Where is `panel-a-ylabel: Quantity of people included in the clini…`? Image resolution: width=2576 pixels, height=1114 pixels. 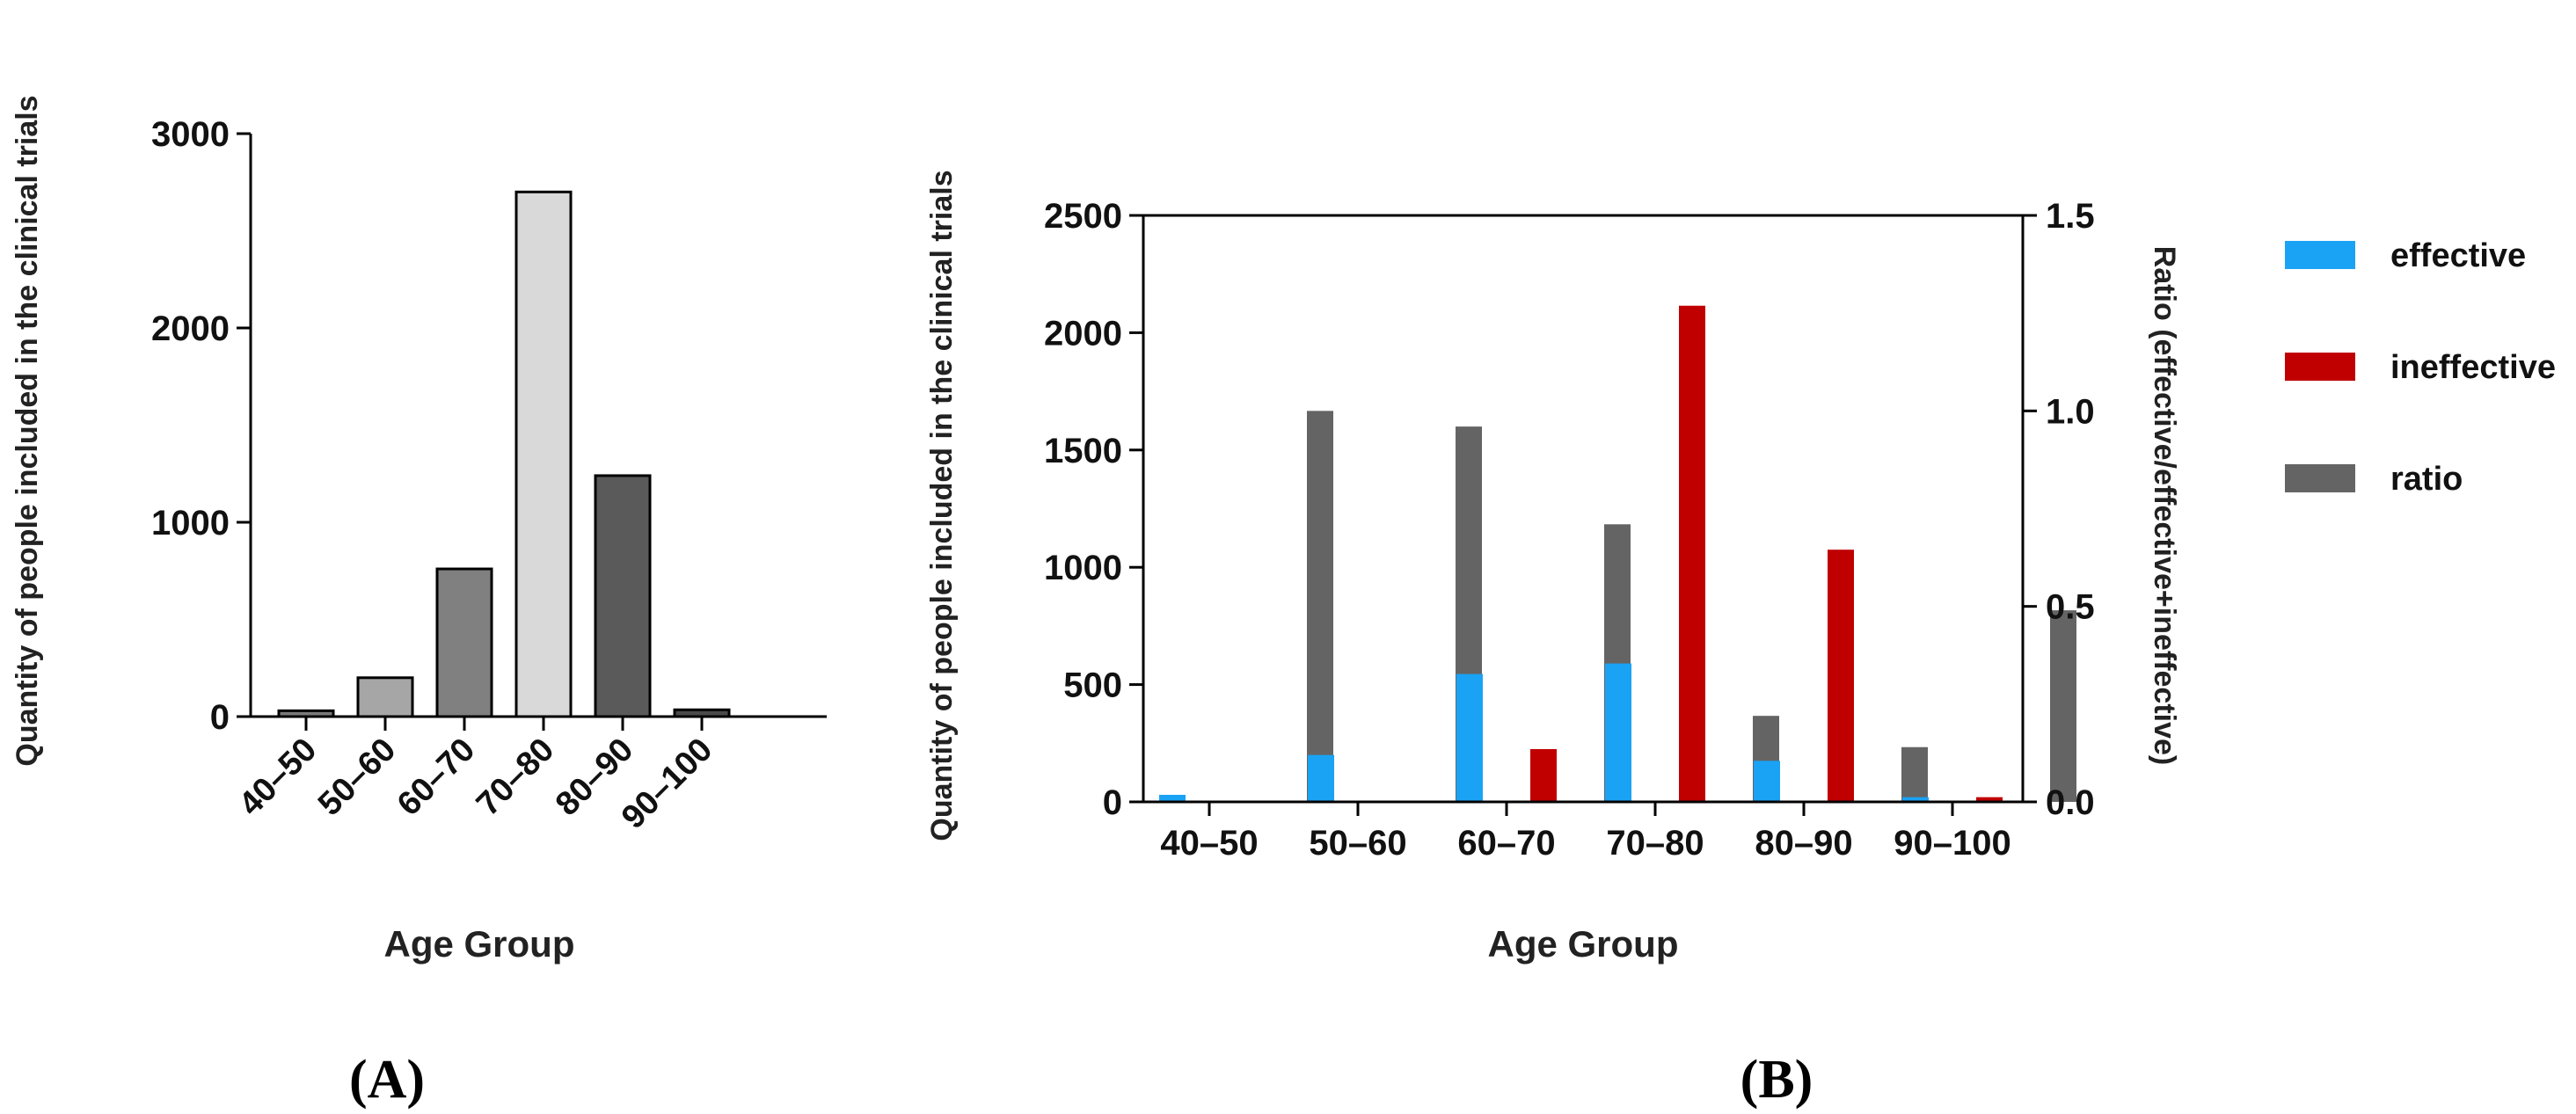
panel-a-ylabel: Quantity of people included in the clini… is located at coordinates (27, 431).